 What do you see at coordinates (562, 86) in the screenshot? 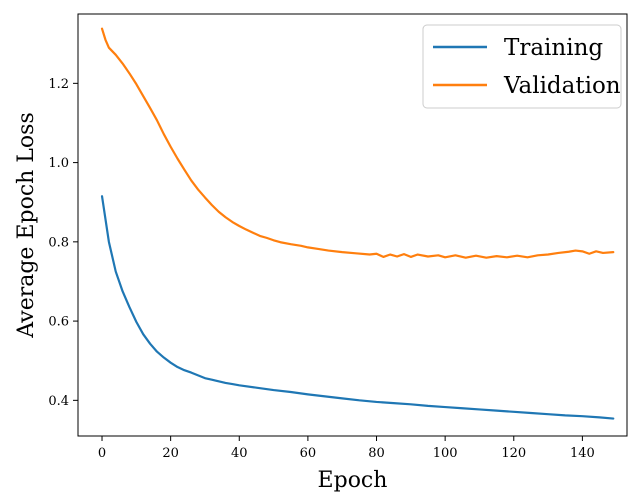
I see `legend-label-validation: Validation` at bounding box center [562, 86].